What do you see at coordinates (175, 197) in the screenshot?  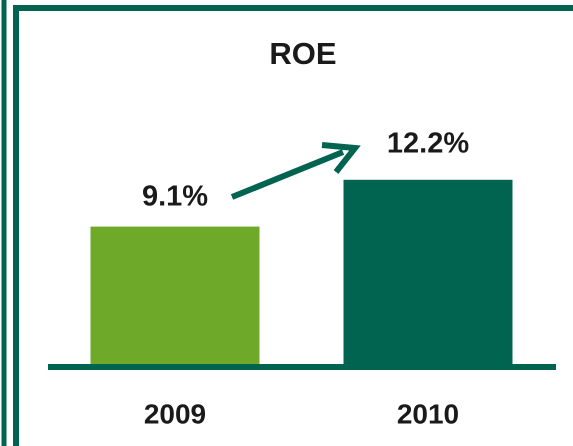 I see `value-label: 9.1%` at bounding box center [175, 197].